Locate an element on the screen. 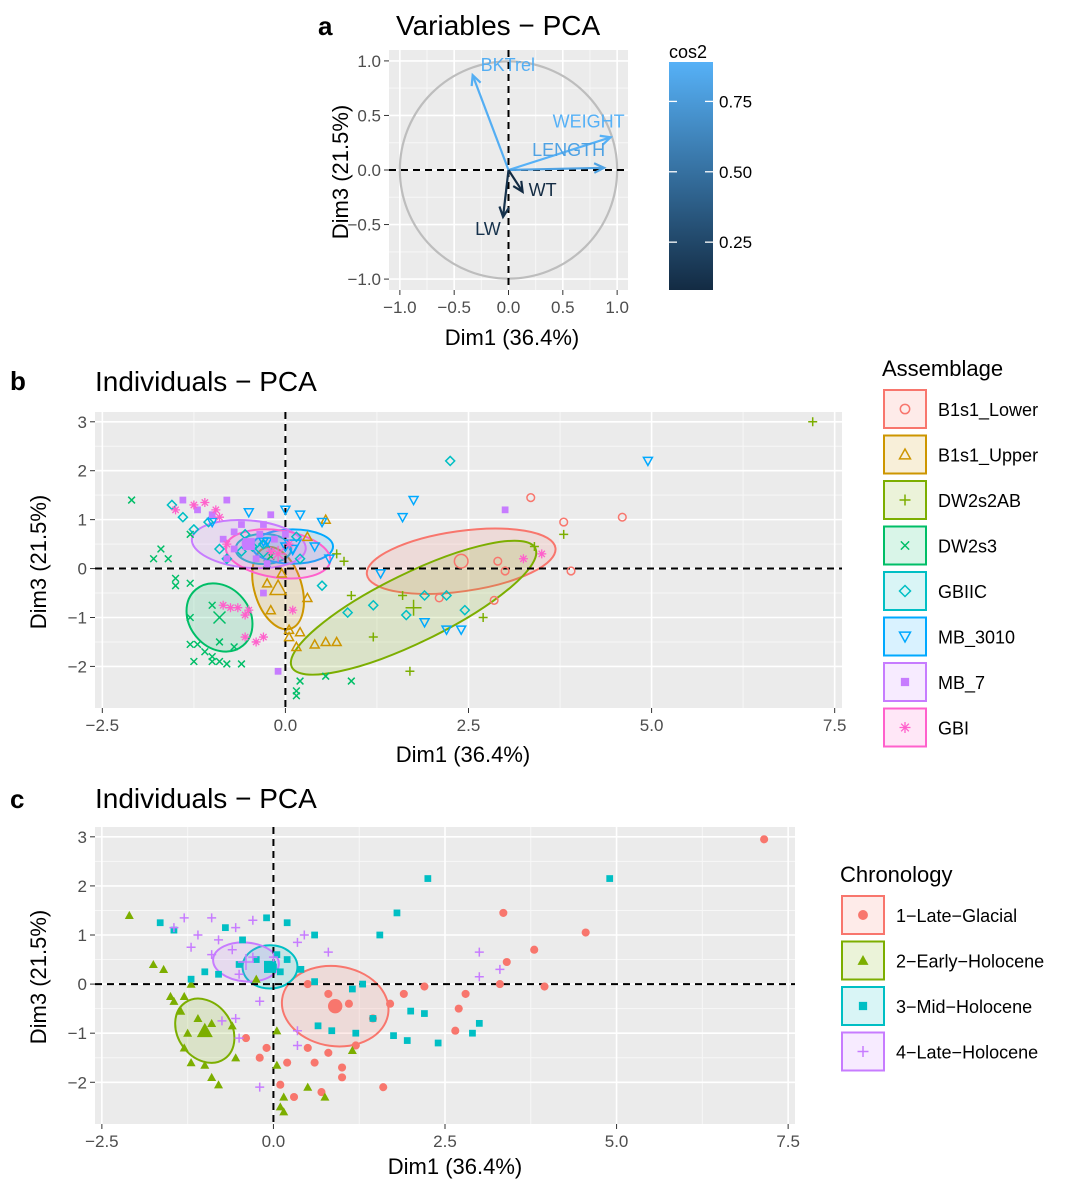  x-tick-label: 5.0 is located at coordinates (617, 1141).